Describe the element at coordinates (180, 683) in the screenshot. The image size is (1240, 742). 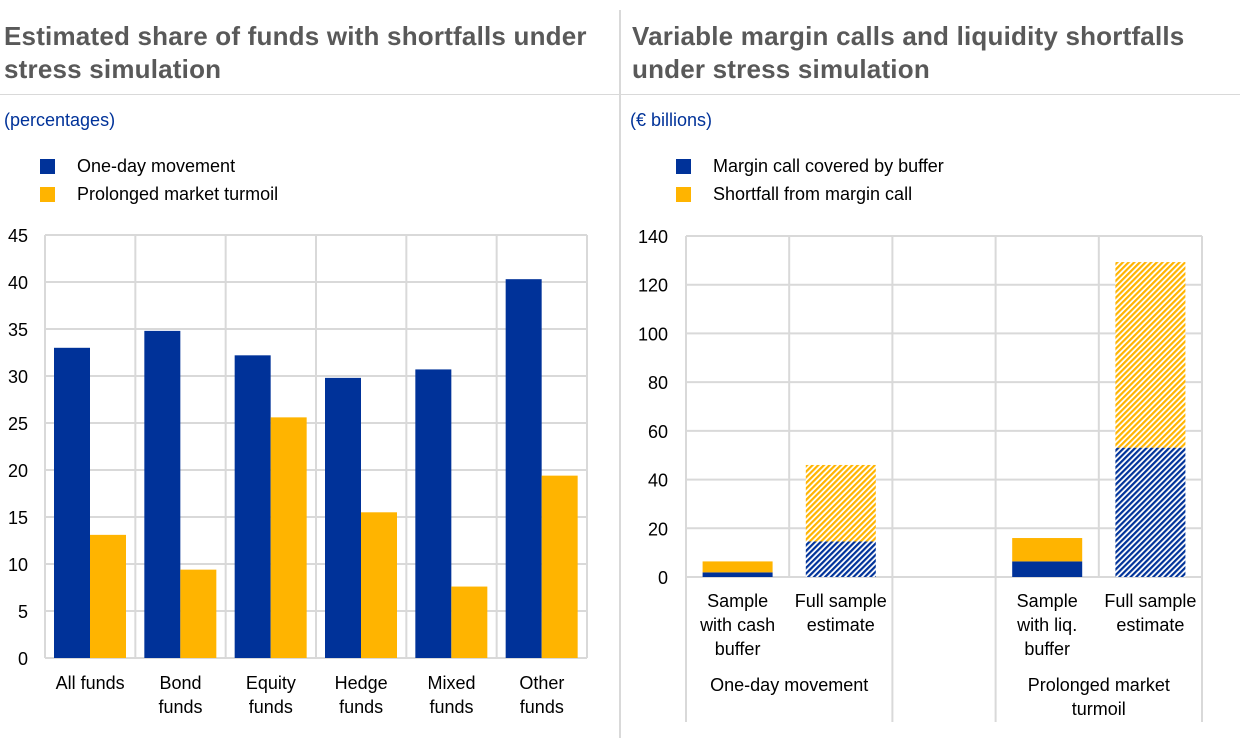
I see `x-tick-label: Bond` at that location.